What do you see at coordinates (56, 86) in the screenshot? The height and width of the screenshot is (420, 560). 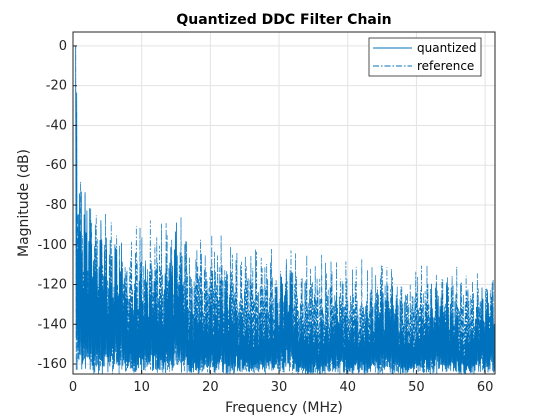 I see `y-tick-label: -20` at bounding box center [56, 86].